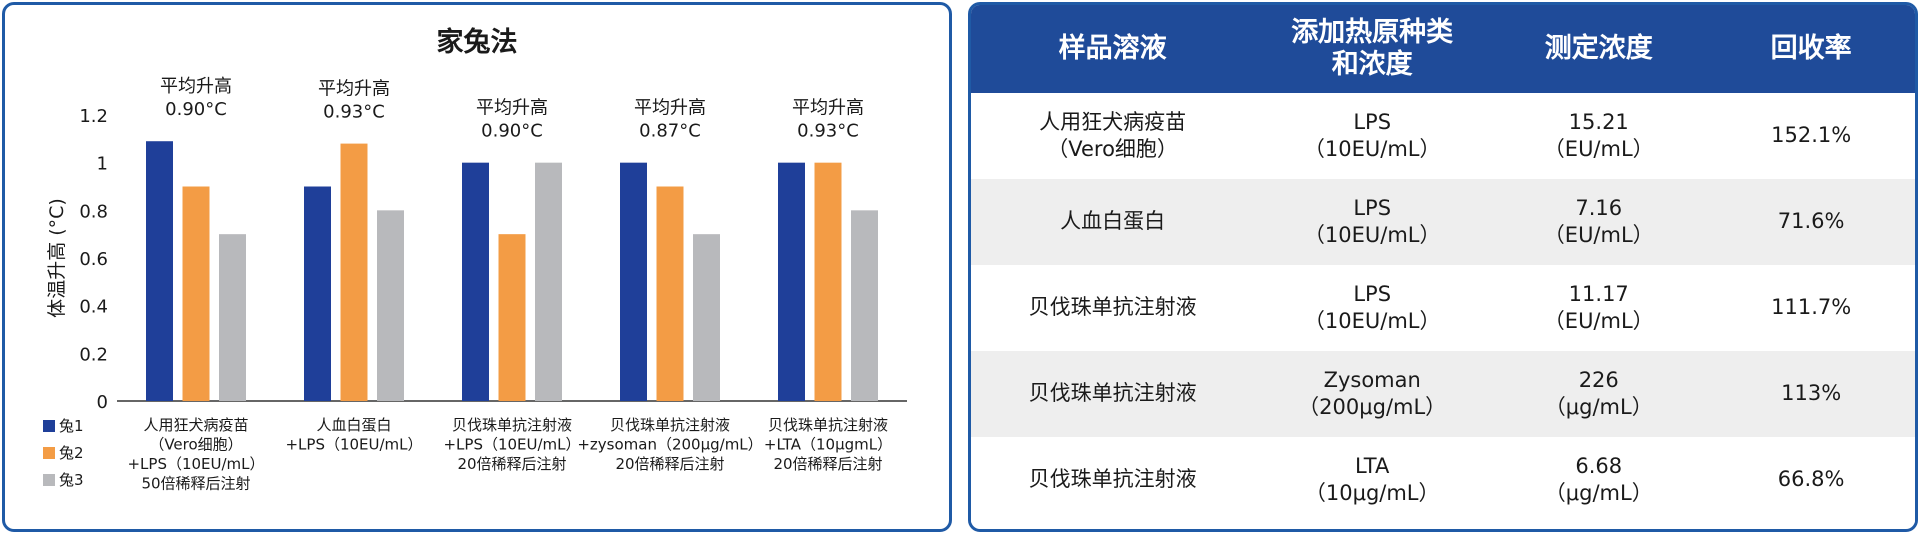  I want to click on table-cell-text: 15.21, so click(1598, 121).